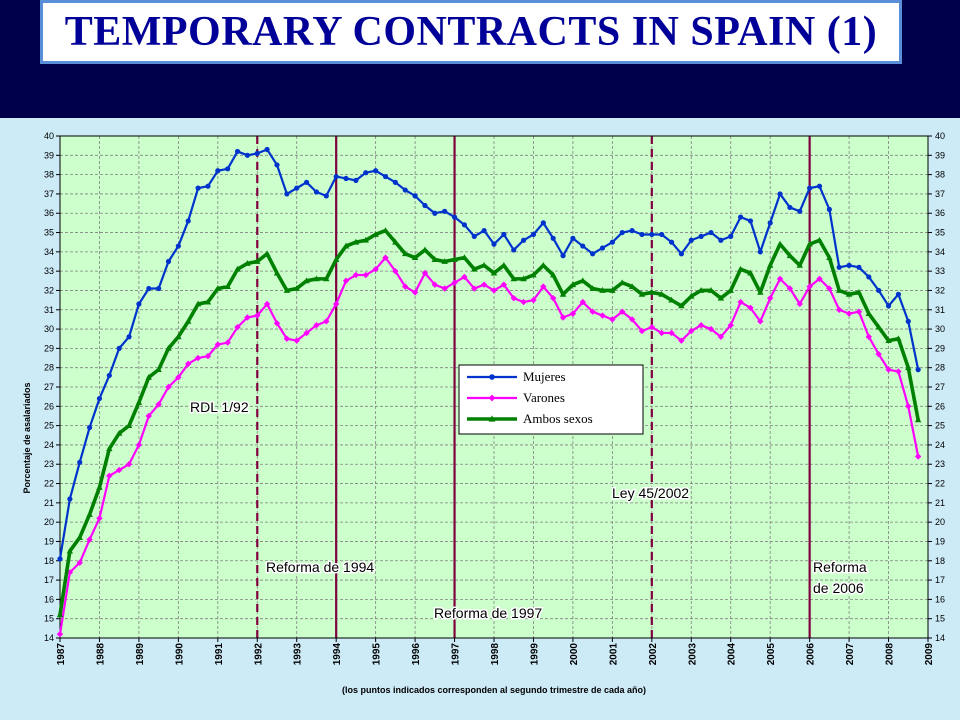  Describe the element at coordinates (940, 484) in the screenshot. I see `y-tick-label-right: 22` at that location.